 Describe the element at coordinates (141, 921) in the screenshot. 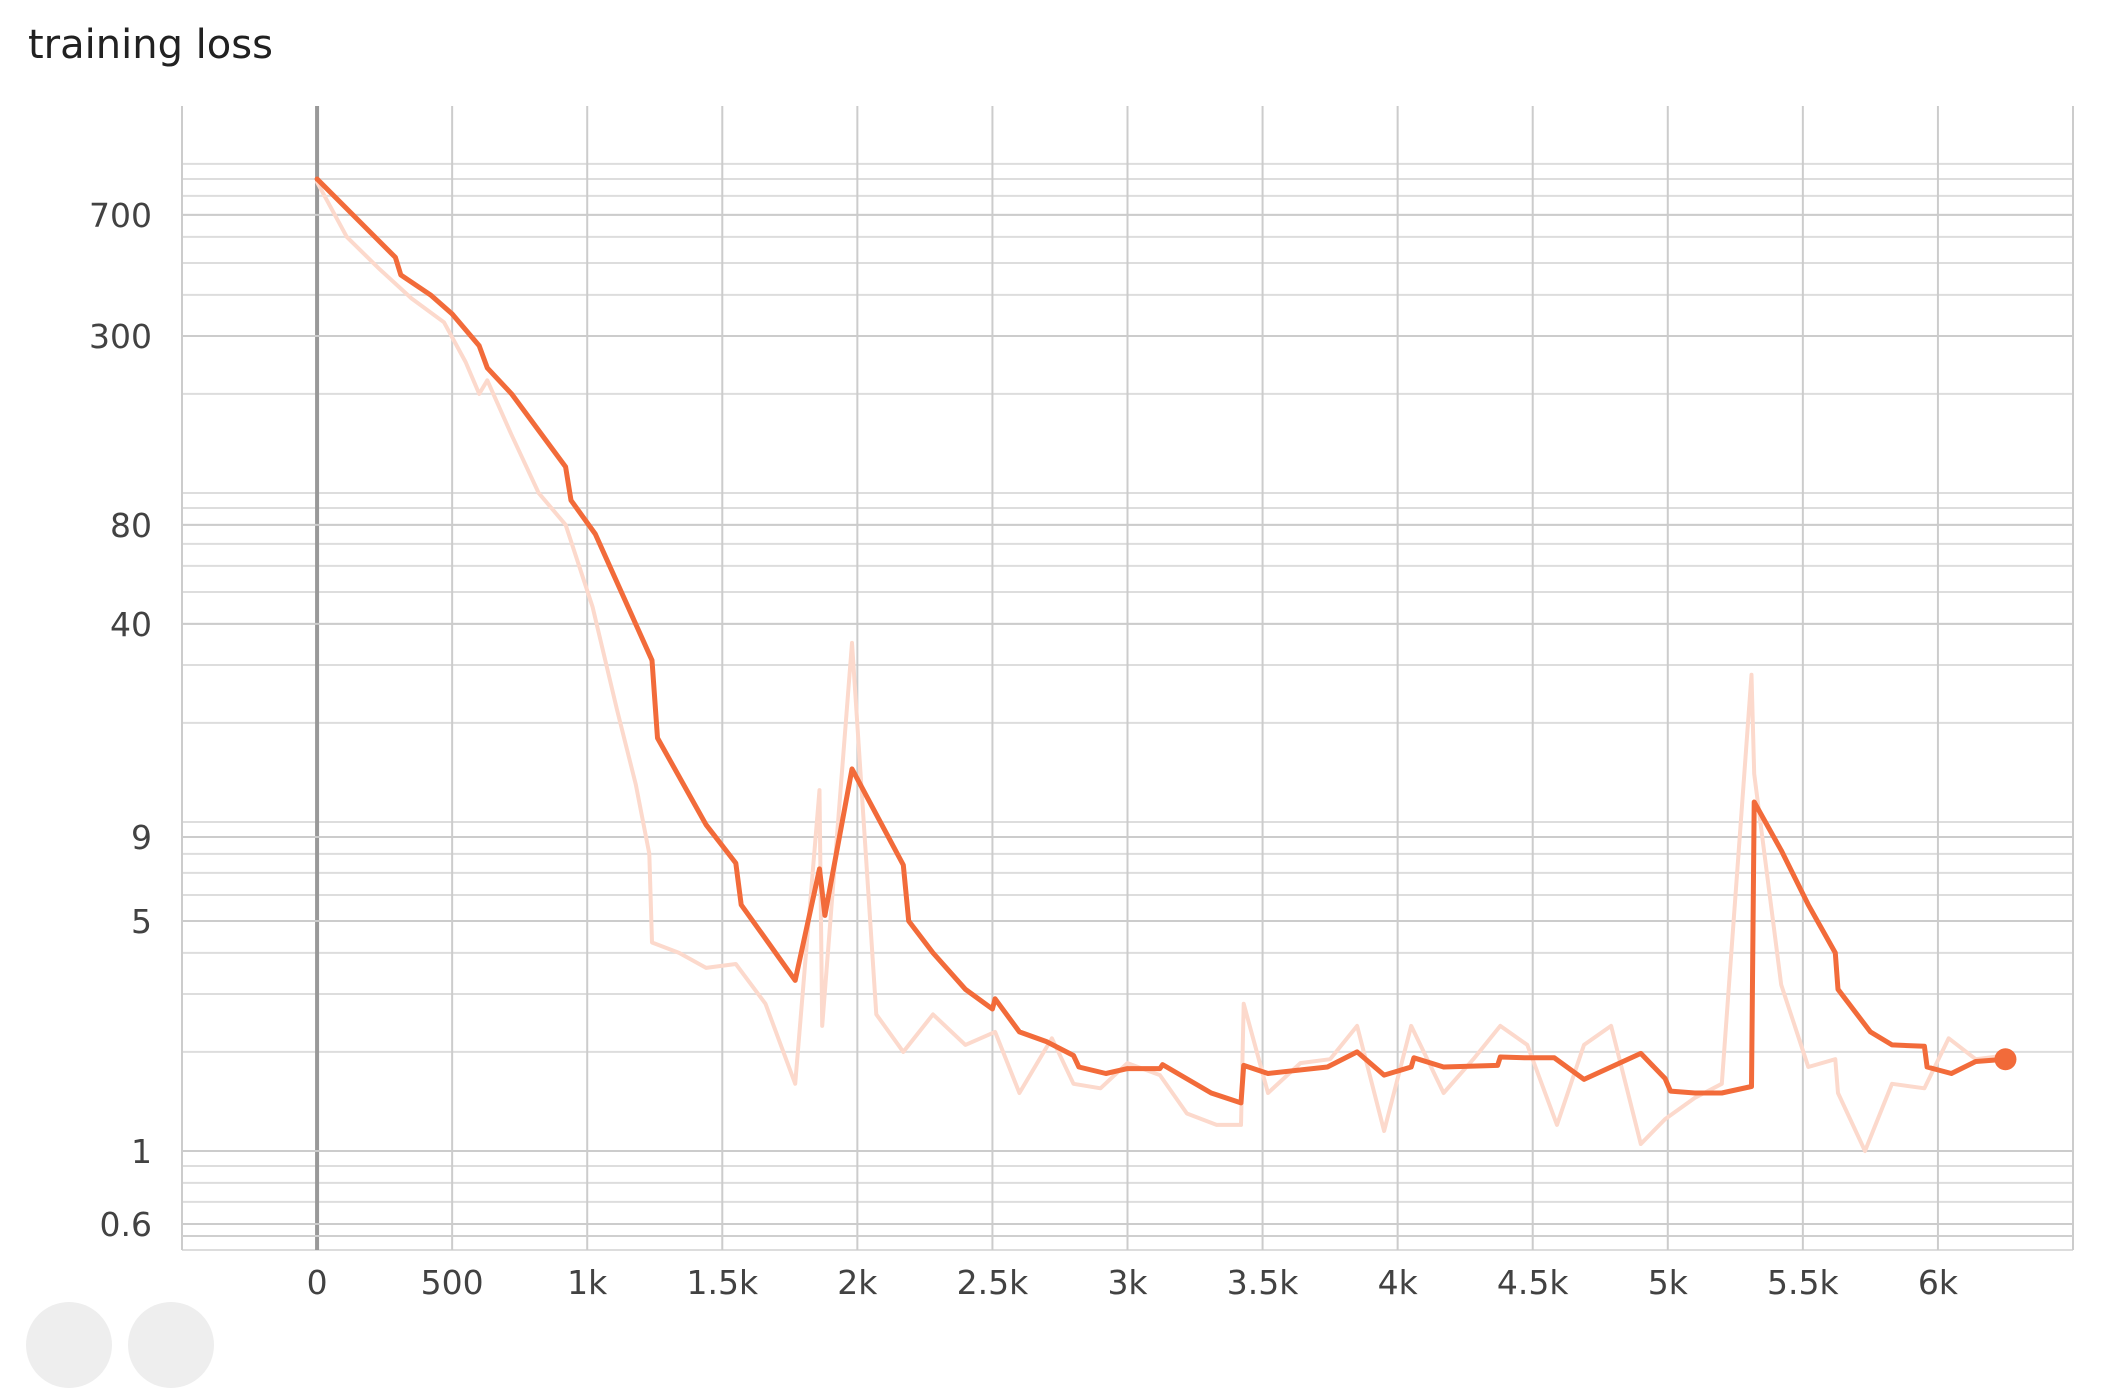

I see `y-tick-label: 5` at that location.